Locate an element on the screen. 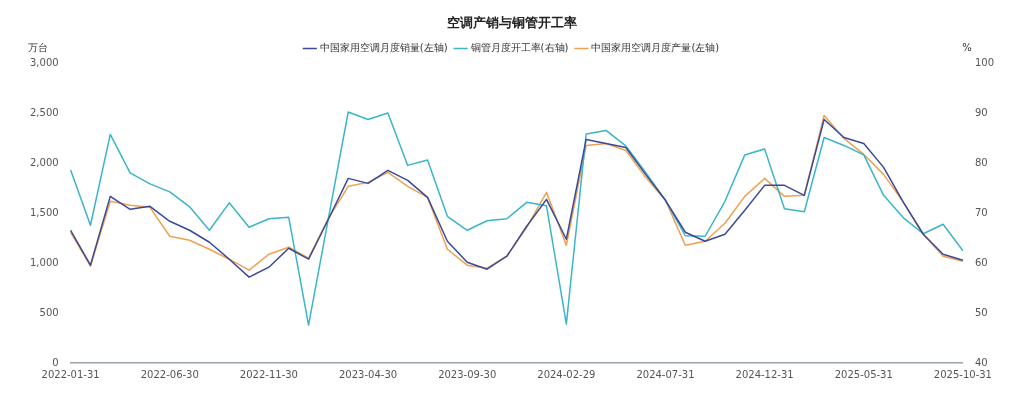 This screenshot has width=1024, height=399. legend-label: 中国家用空调月度销量(左轴) is located at coordinates (383, 48).